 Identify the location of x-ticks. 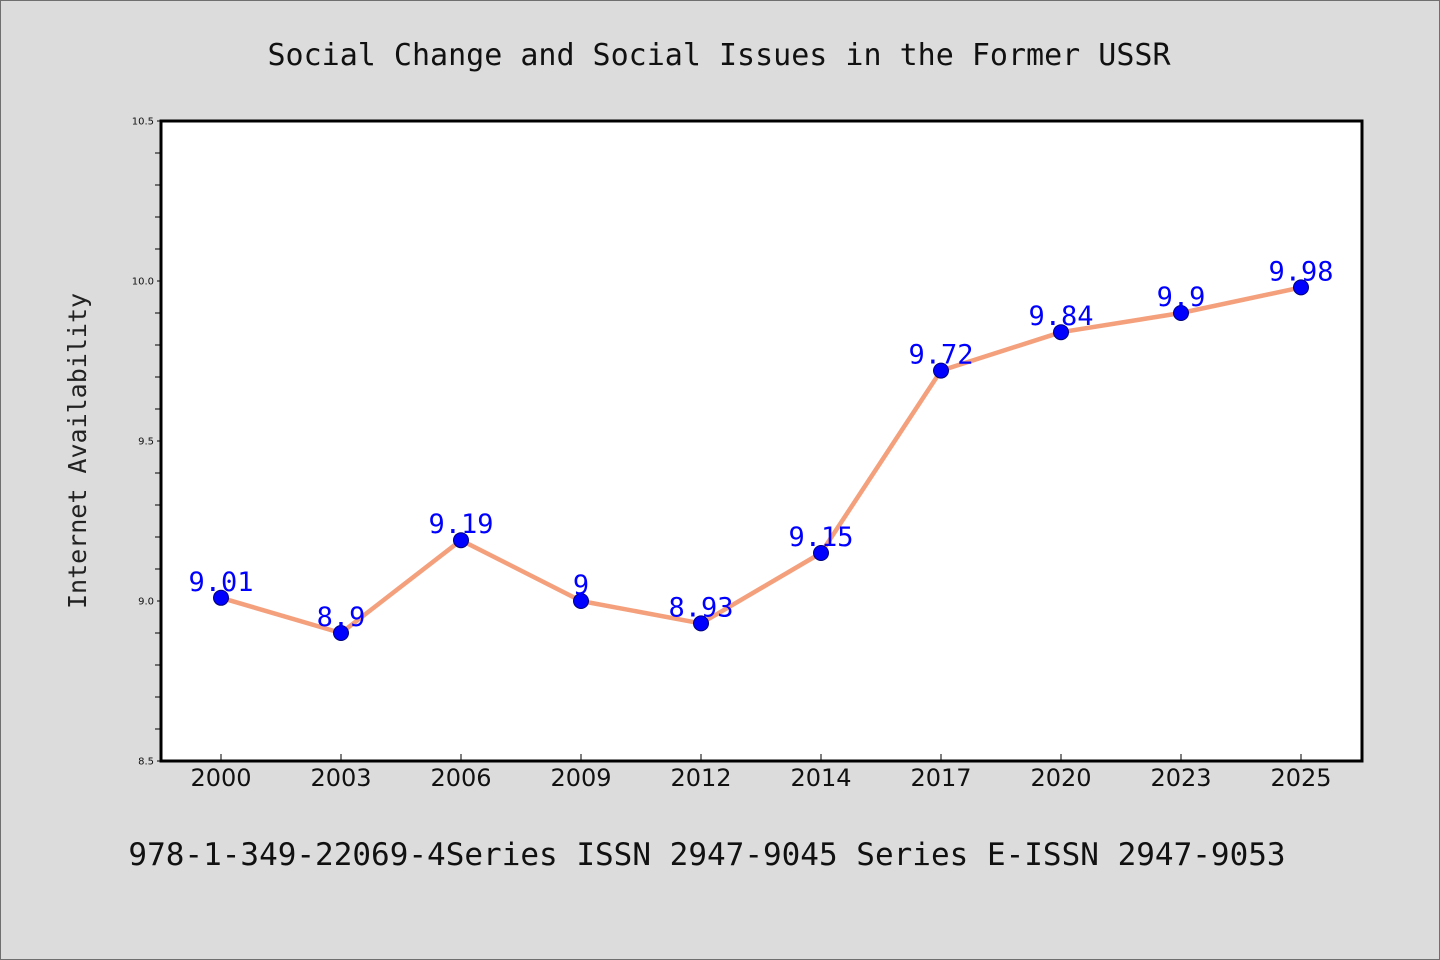
(761, 757).